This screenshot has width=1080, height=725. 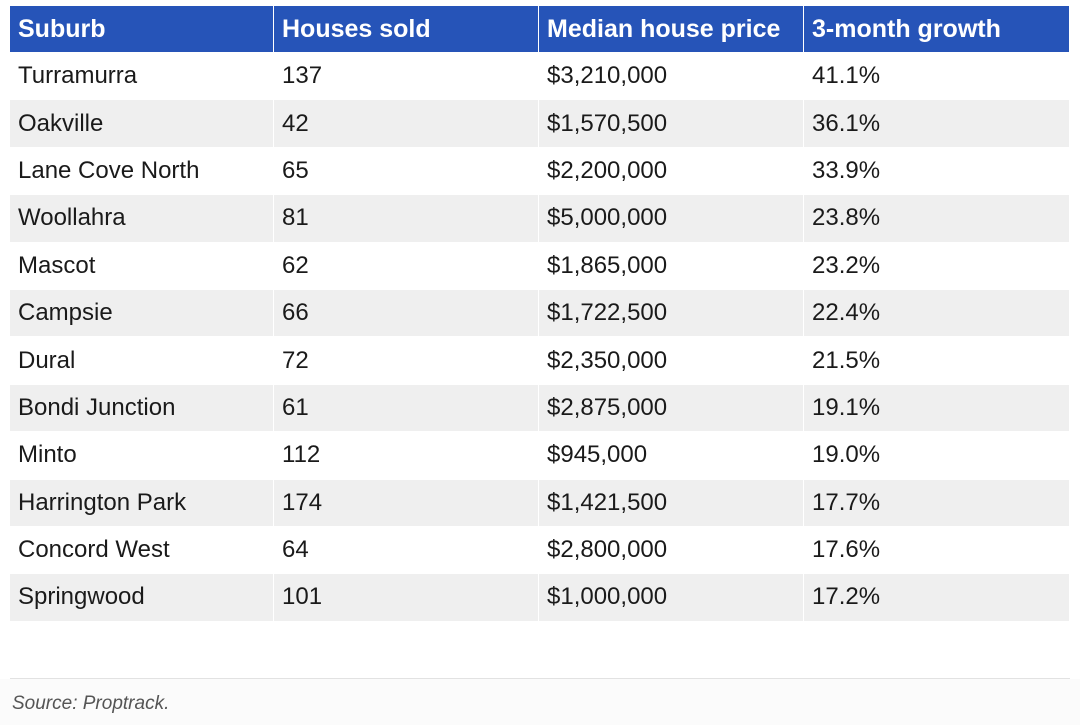 I want to click on cell-3-month-growth: 22.4%, so click(x=936, y=313).